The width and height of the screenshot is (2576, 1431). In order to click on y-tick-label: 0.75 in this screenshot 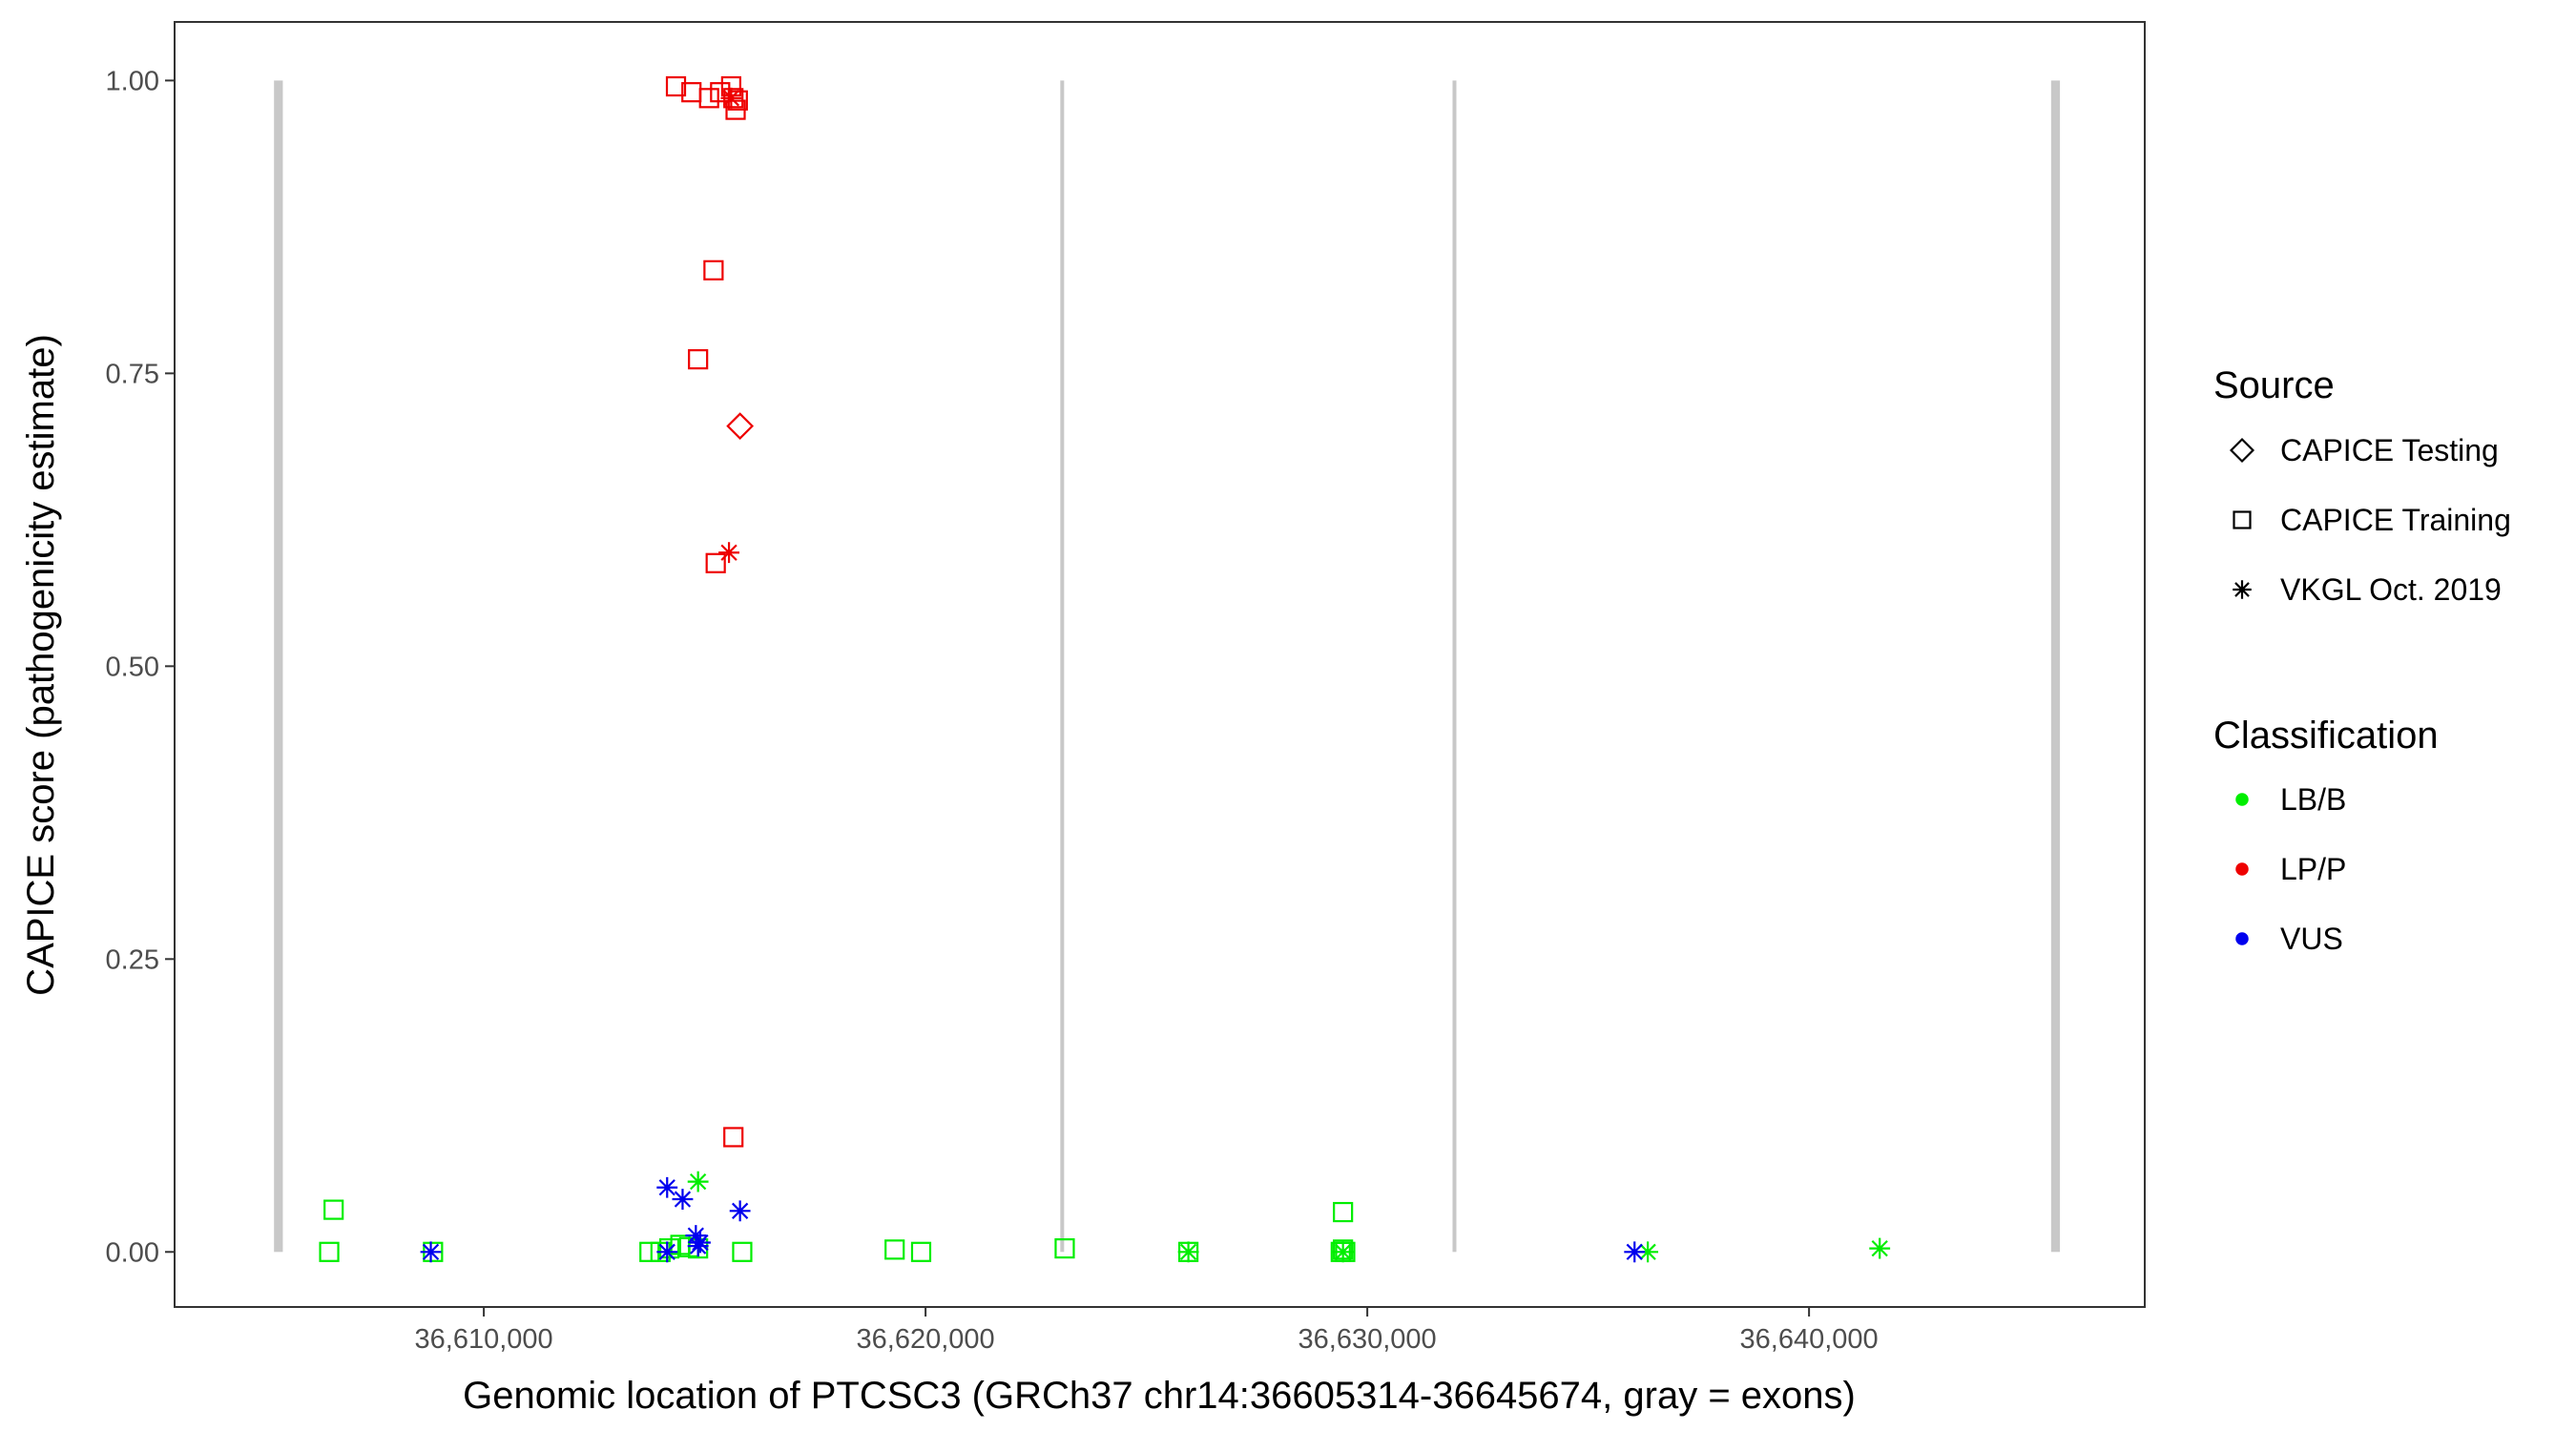, I will do `click(132, 374)`.